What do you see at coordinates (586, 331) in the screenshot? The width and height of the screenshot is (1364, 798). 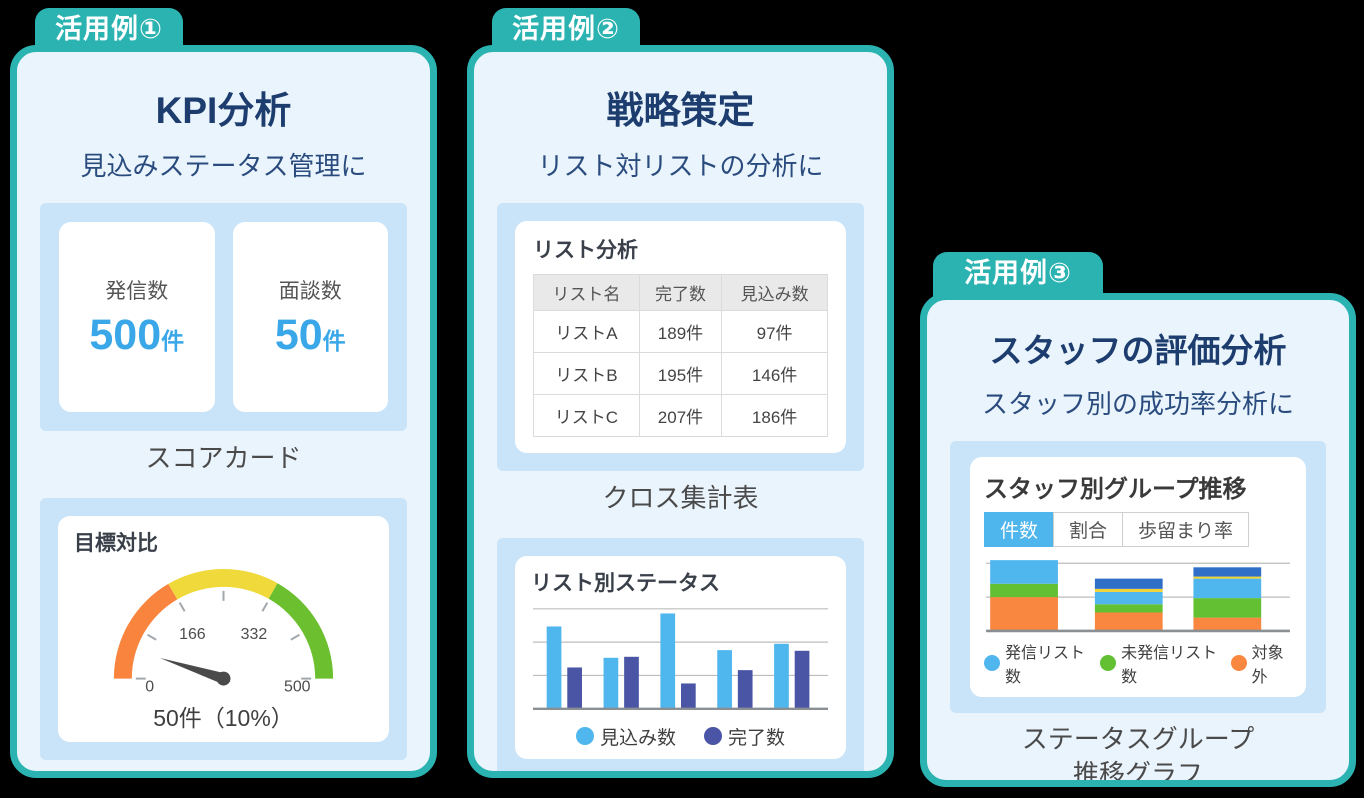 I see `table-cell: リストA` at bounding box center [586, 331].